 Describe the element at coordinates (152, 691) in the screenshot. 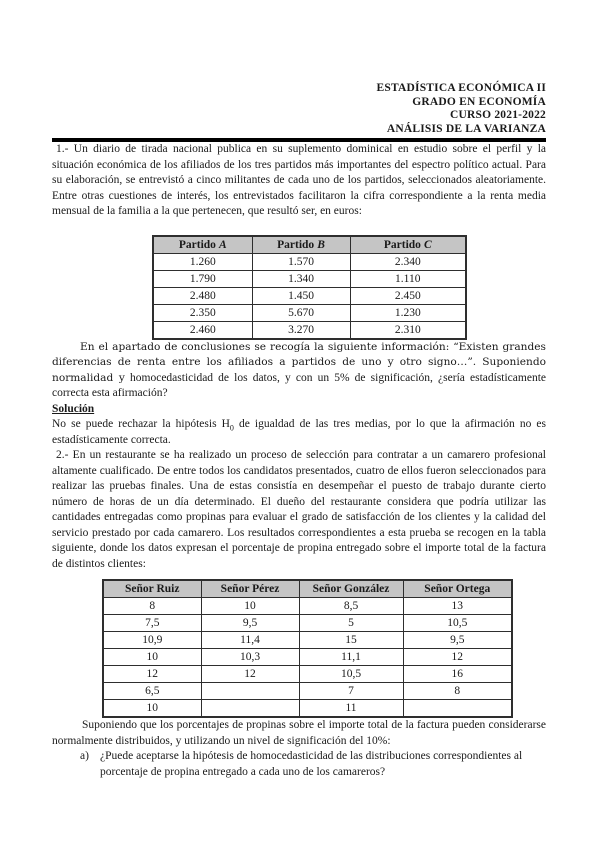

I see `table-cell: 6,5` at that location.